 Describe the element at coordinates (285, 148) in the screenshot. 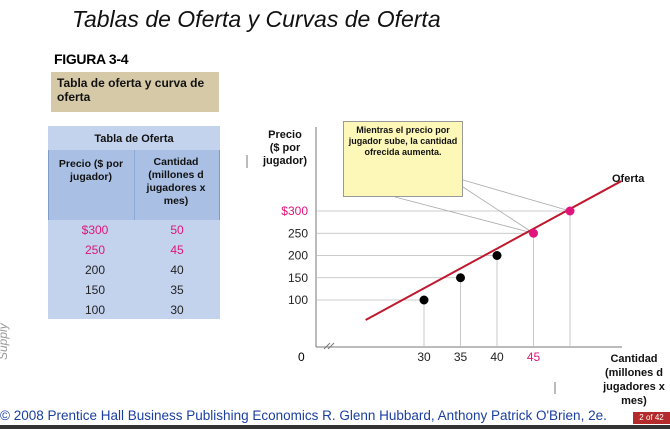

I see `y-axis-label: Precio ($ por jugador)` at that location.